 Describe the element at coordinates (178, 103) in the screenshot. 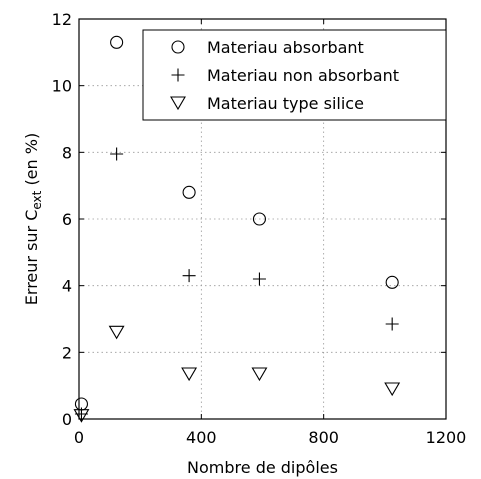

I see `legend-marker-triangle-down` at that location.